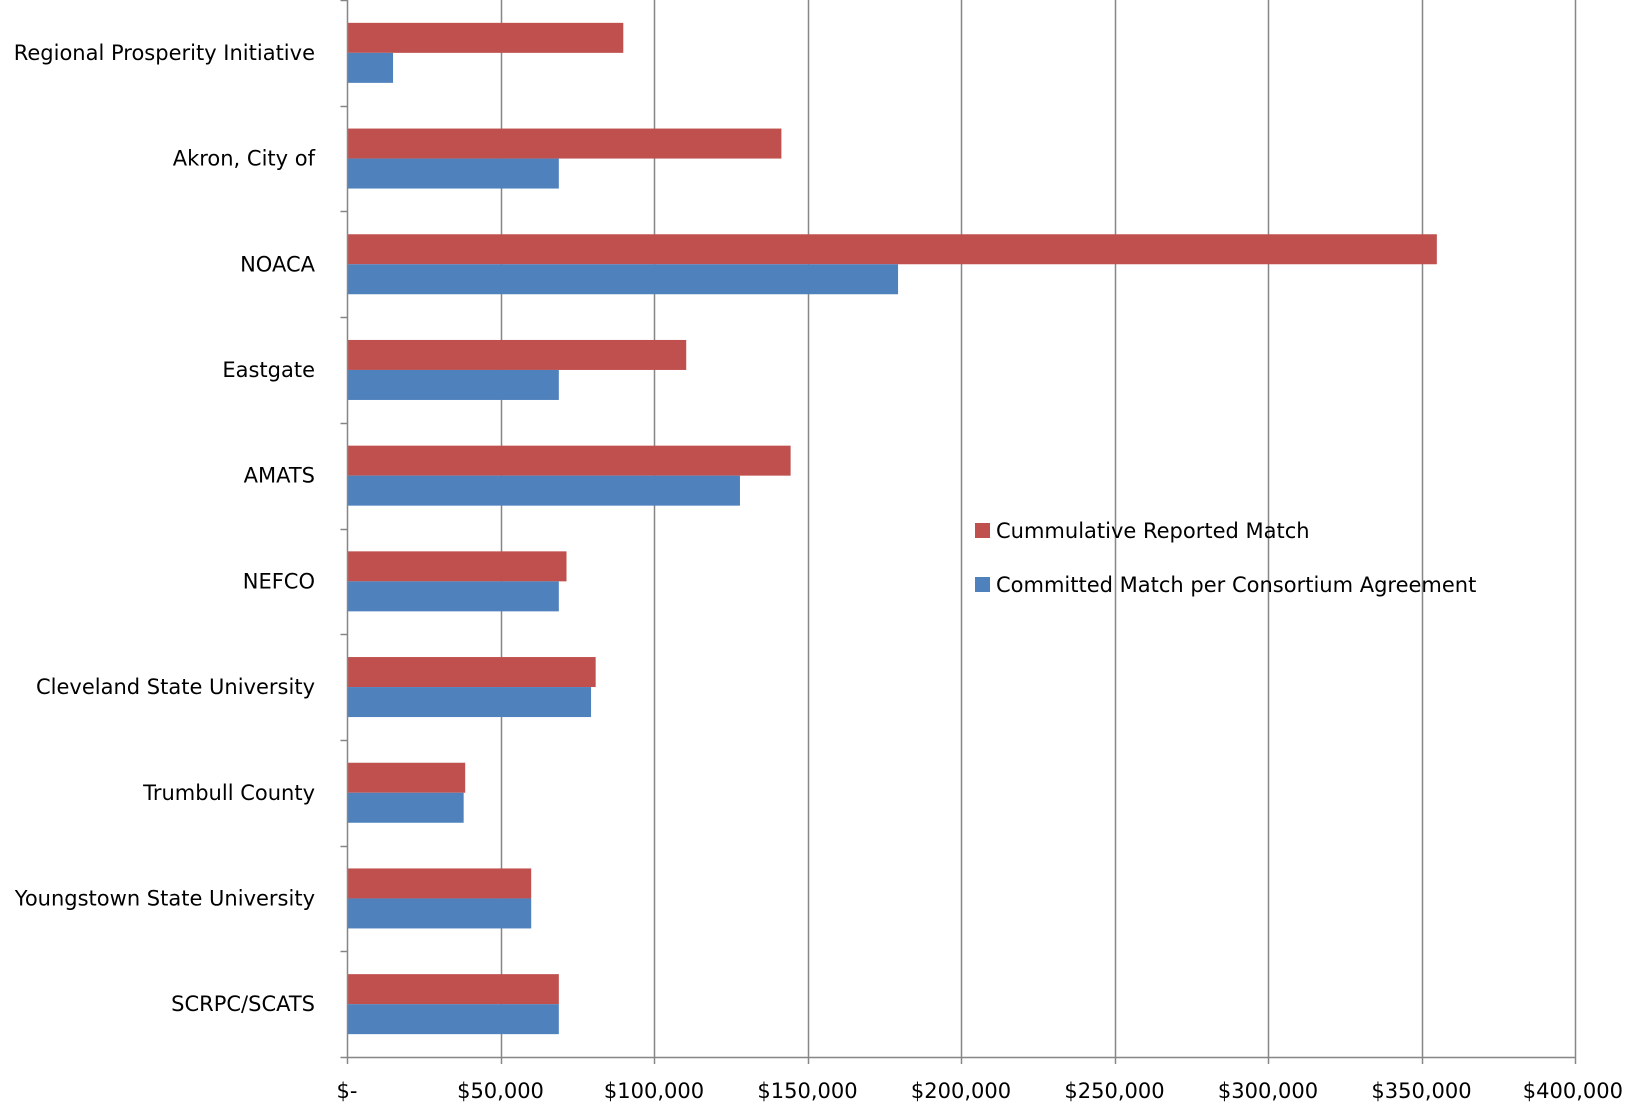  Describe the element at coordinates (244, 159) in the screenshot. I see `category-label: Akron, City of` at that location.